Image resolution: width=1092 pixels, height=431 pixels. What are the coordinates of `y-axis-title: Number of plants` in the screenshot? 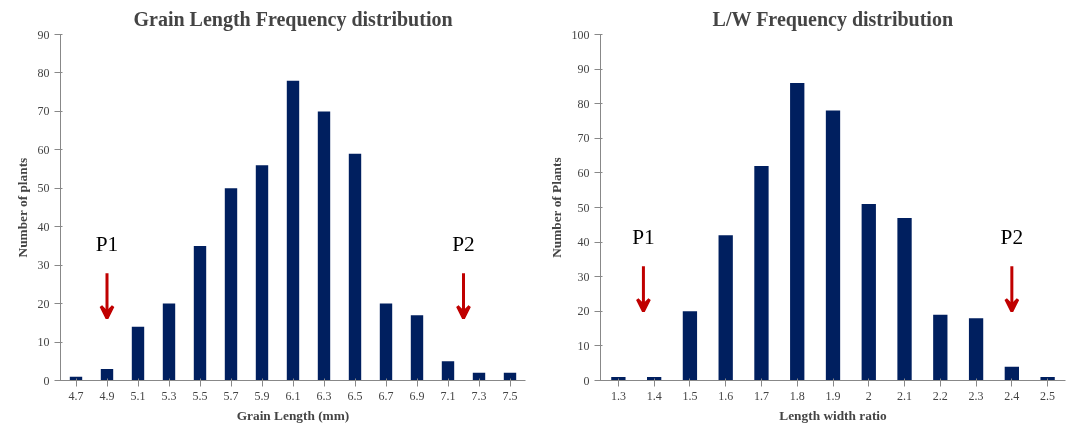 It's located at (22, 207).